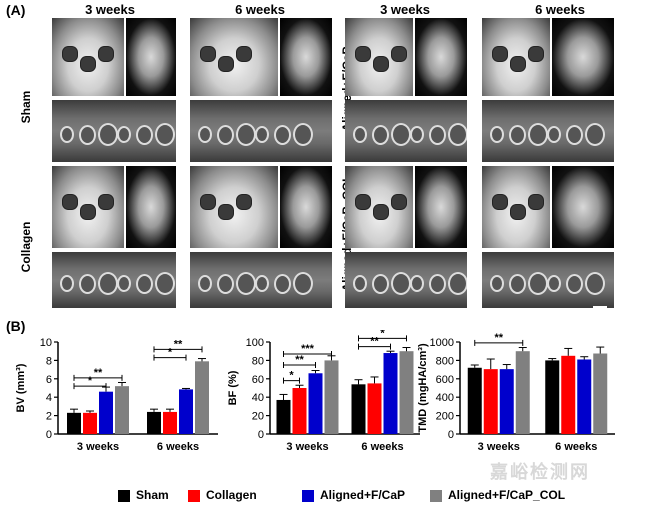 The image size is (650, 515). What do you see at coordinates (98, 447) in the screenshot?
I see `x-tick-label: 3 weeks` at bounding box center [98, 447].